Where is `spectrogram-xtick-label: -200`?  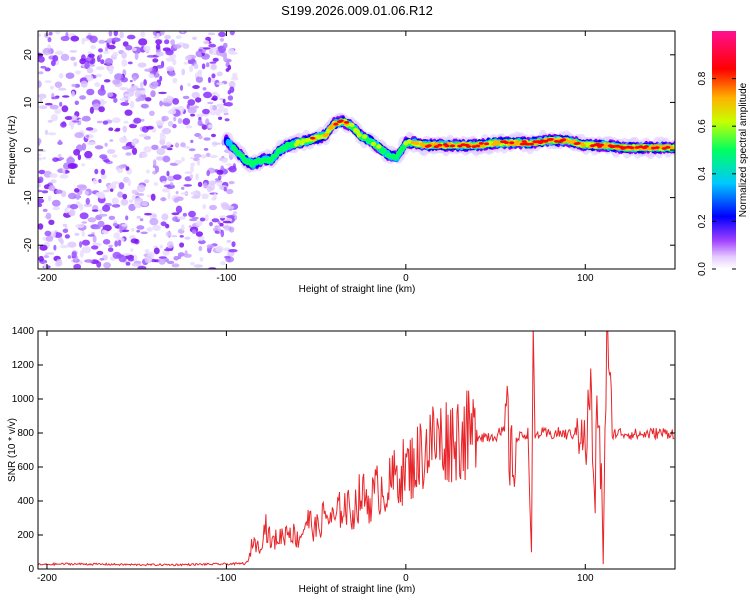 spectrogram-xtick-label: -200 is located at coordinates (47, 278).